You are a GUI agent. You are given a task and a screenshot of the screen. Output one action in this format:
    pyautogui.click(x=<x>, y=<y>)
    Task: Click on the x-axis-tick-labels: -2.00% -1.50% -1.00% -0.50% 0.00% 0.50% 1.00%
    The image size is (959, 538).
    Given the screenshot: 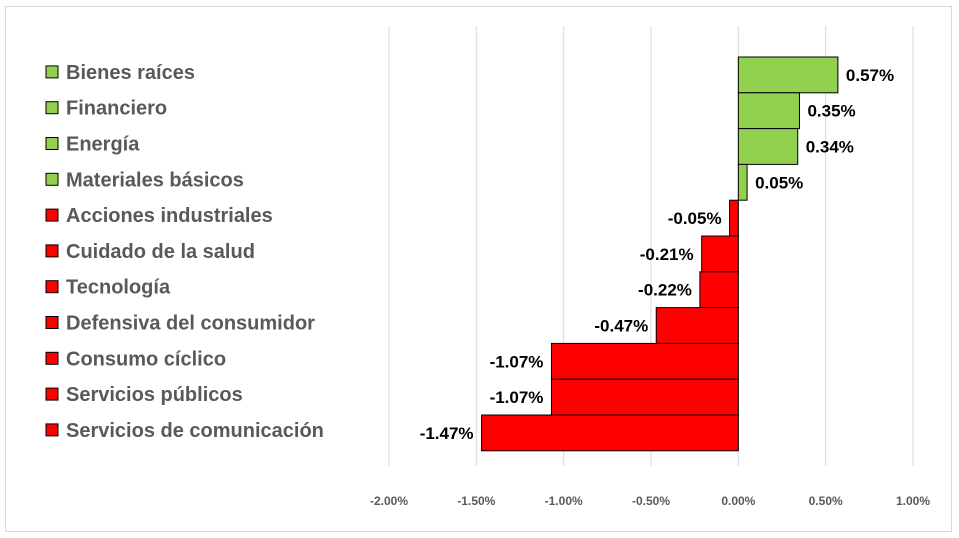 What is the action you would take?
    pyautogui.click(x=650, y=501)
    